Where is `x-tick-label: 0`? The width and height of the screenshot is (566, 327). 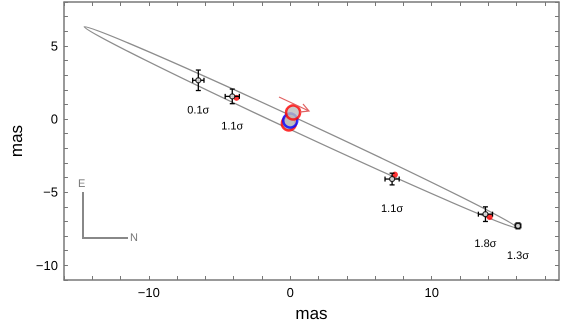
x-tick-label: 0 is located at coordinates (290, 292).